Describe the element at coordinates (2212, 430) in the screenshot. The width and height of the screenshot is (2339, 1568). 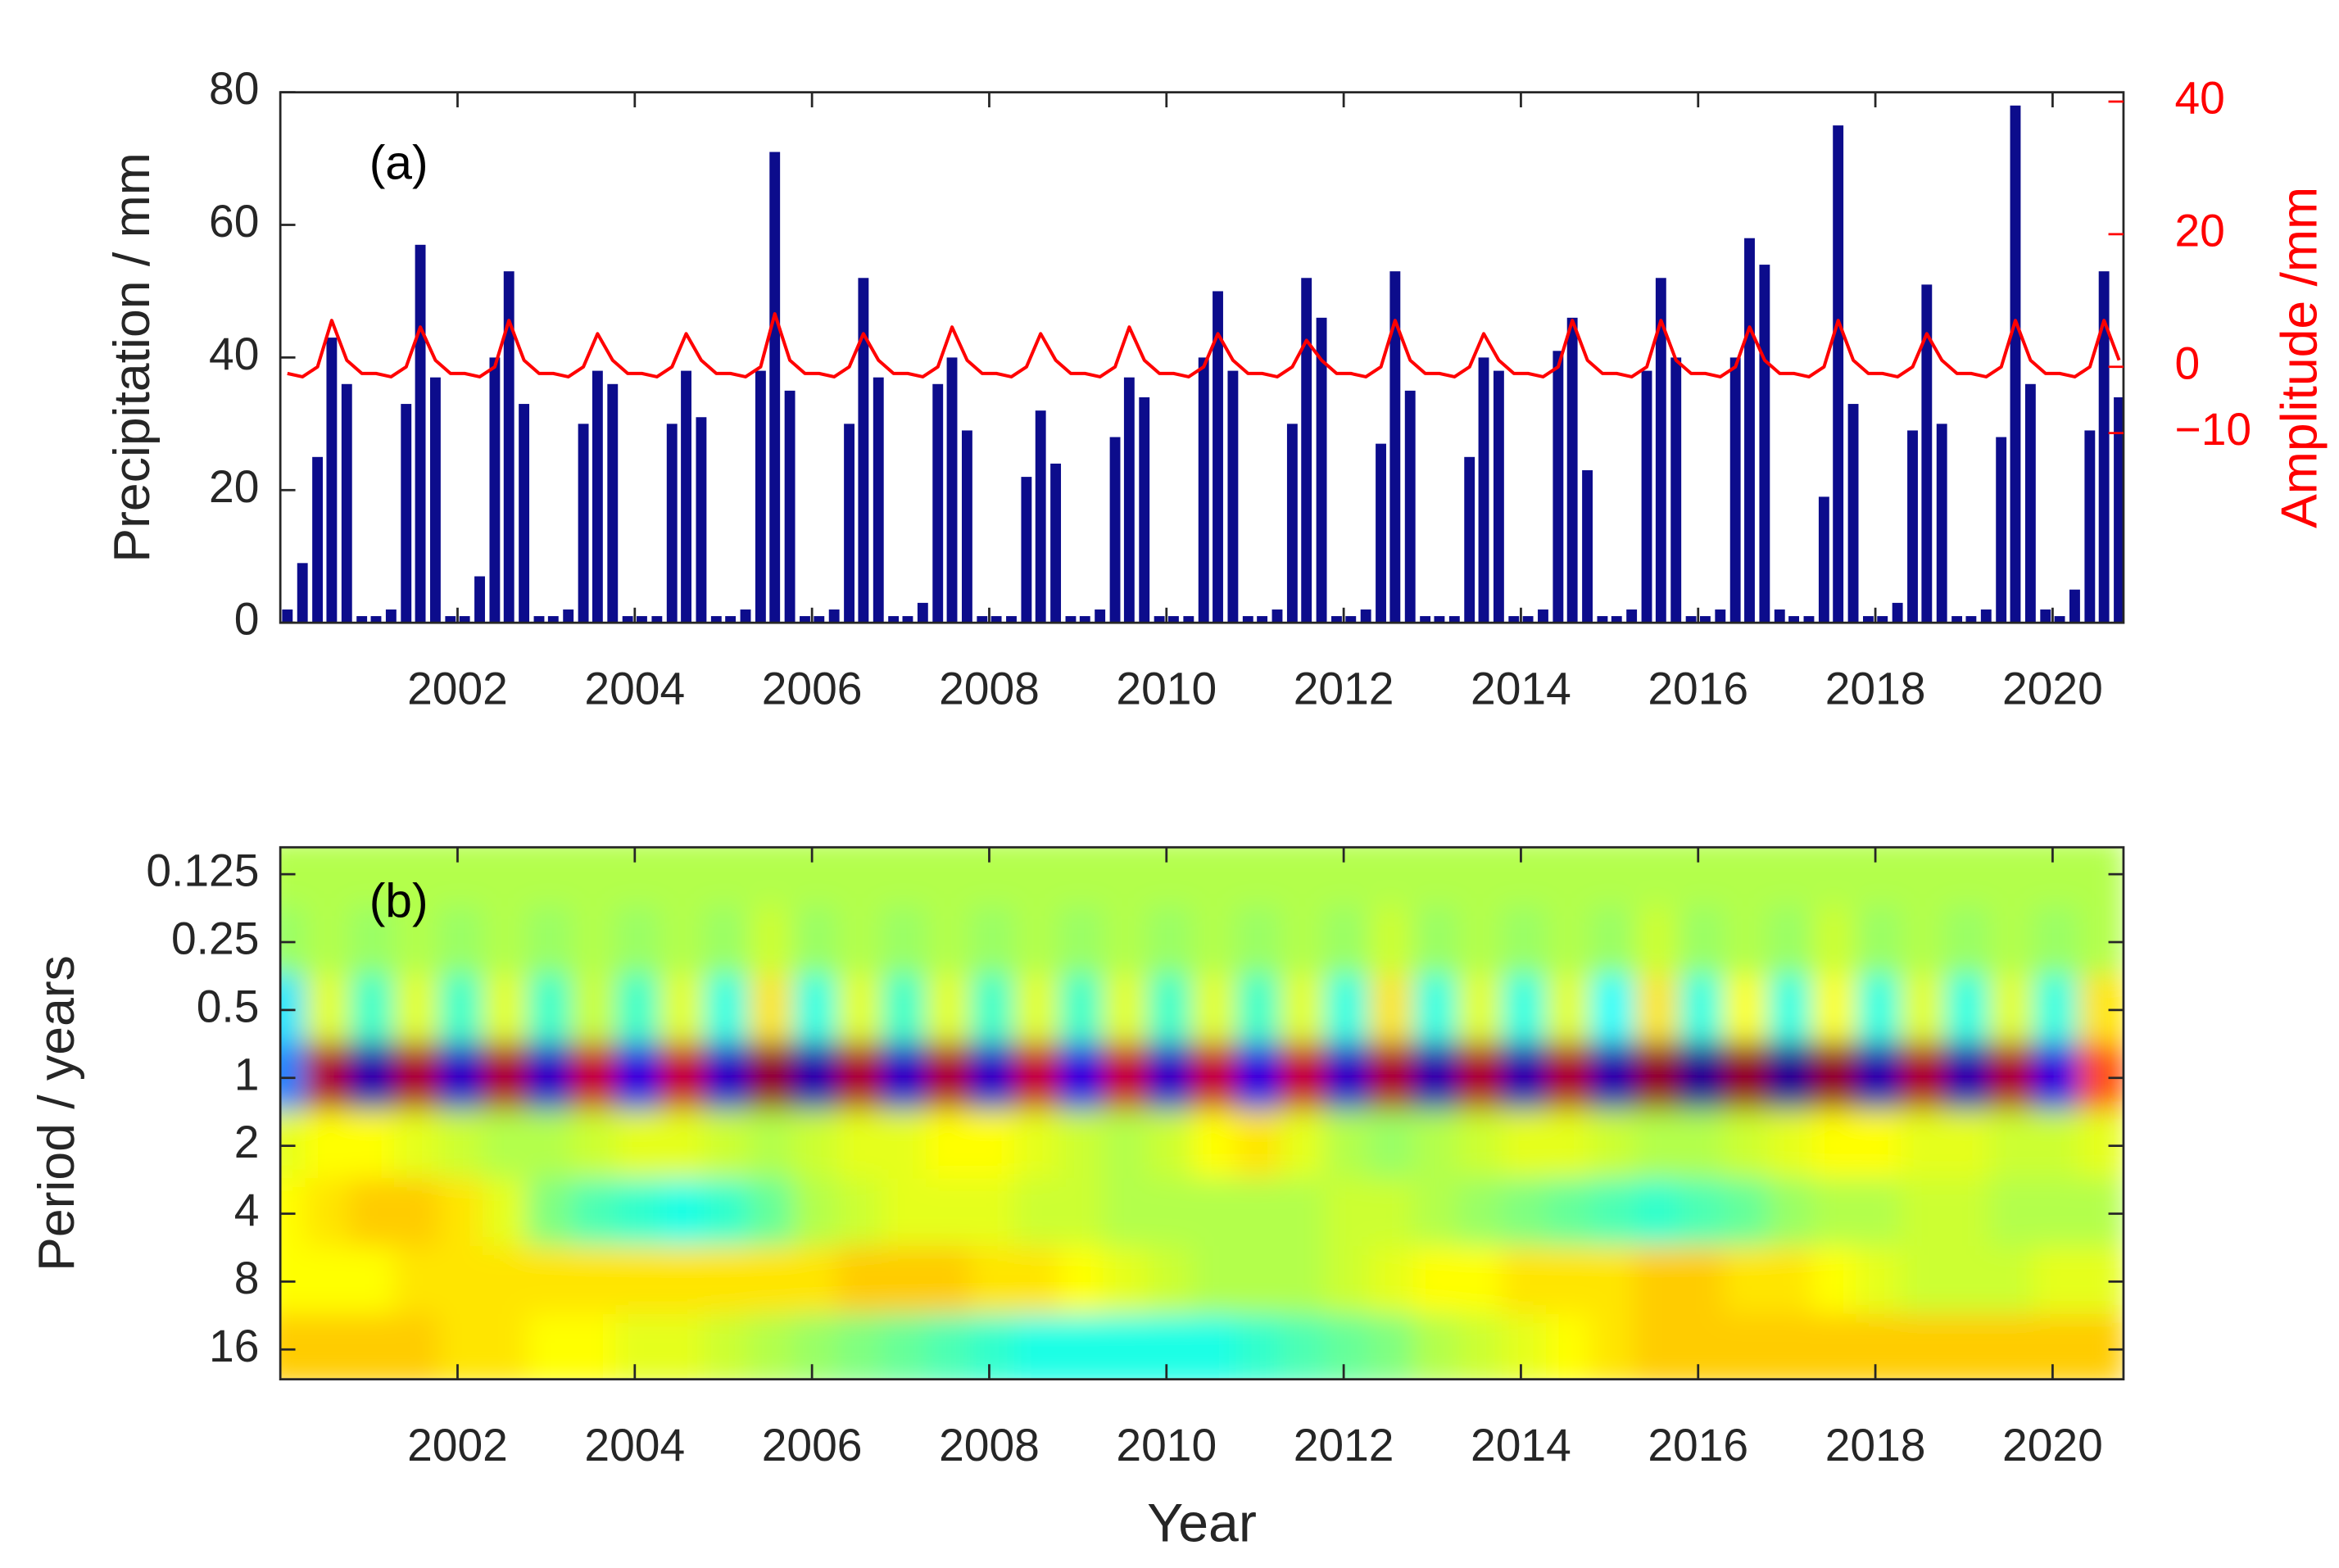
I see `y2-tick-label: −10` at that location.